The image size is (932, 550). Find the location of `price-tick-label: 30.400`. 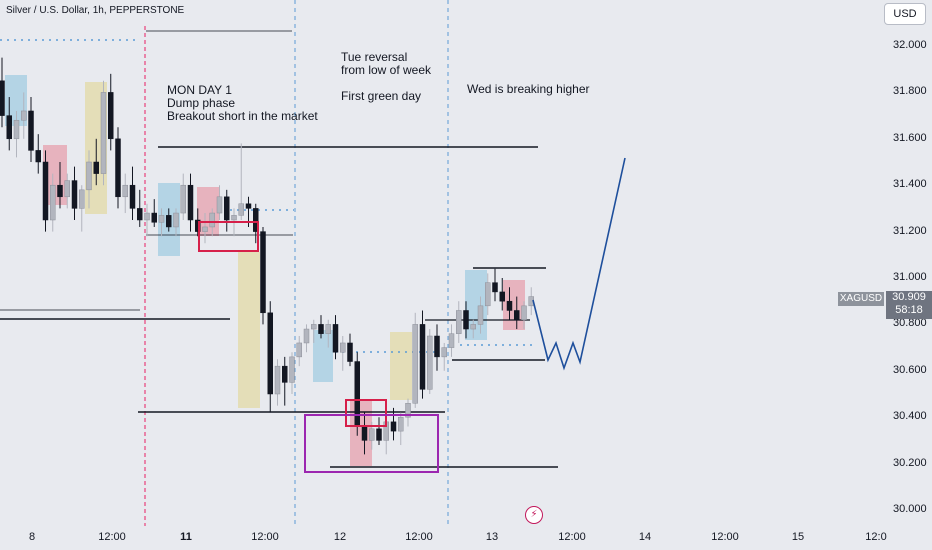

price-tick-label: 30.400 is located at coordinates (910, 416).